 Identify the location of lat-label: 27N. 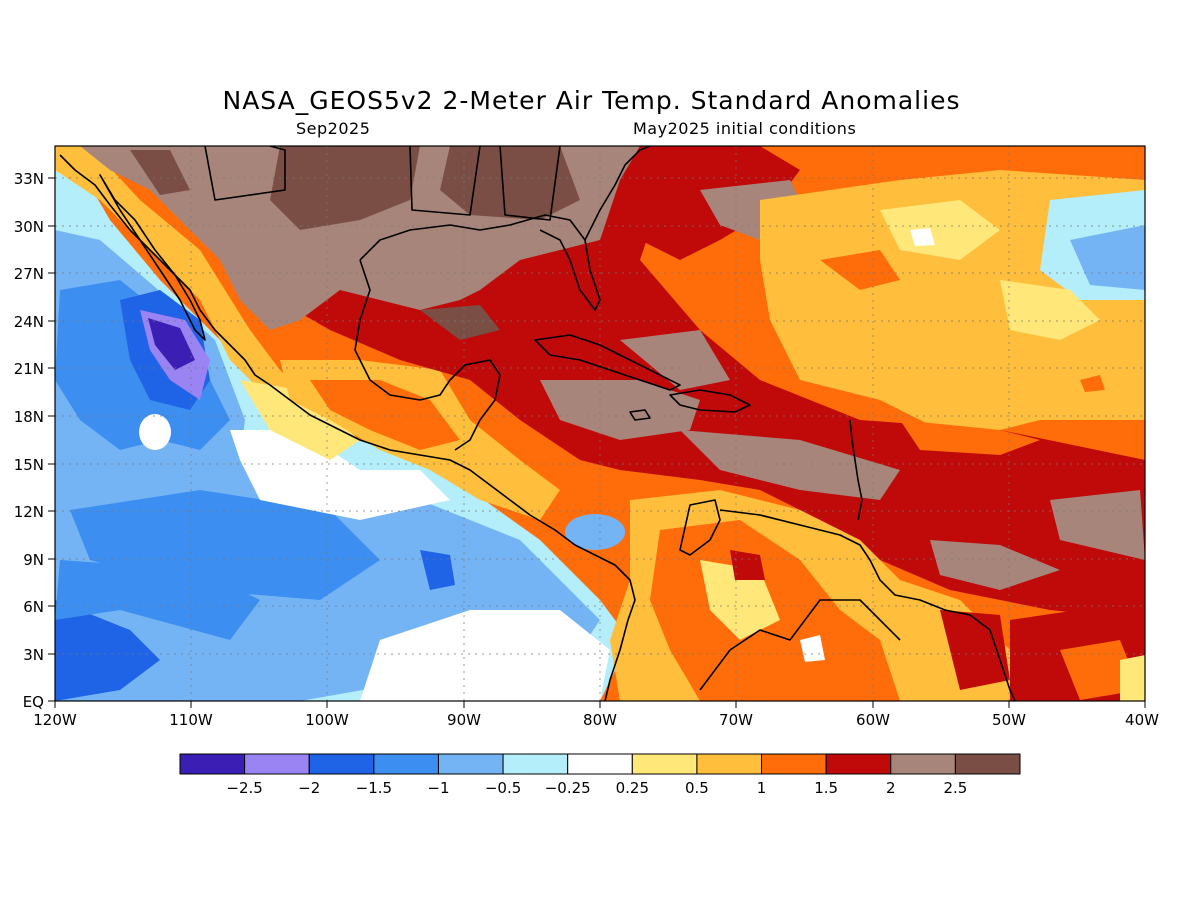
(29, 274).